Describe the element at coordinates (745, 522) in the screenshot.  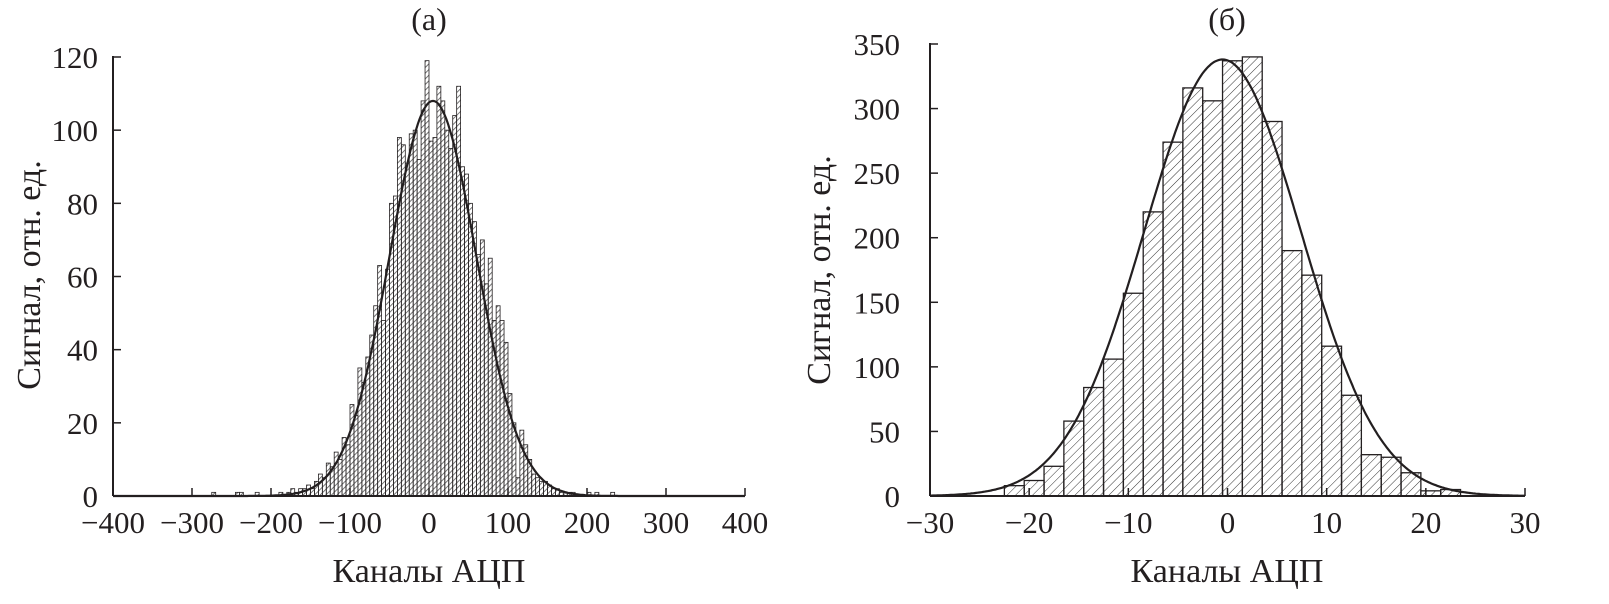
I see `x-tick-label: 400` at that location.